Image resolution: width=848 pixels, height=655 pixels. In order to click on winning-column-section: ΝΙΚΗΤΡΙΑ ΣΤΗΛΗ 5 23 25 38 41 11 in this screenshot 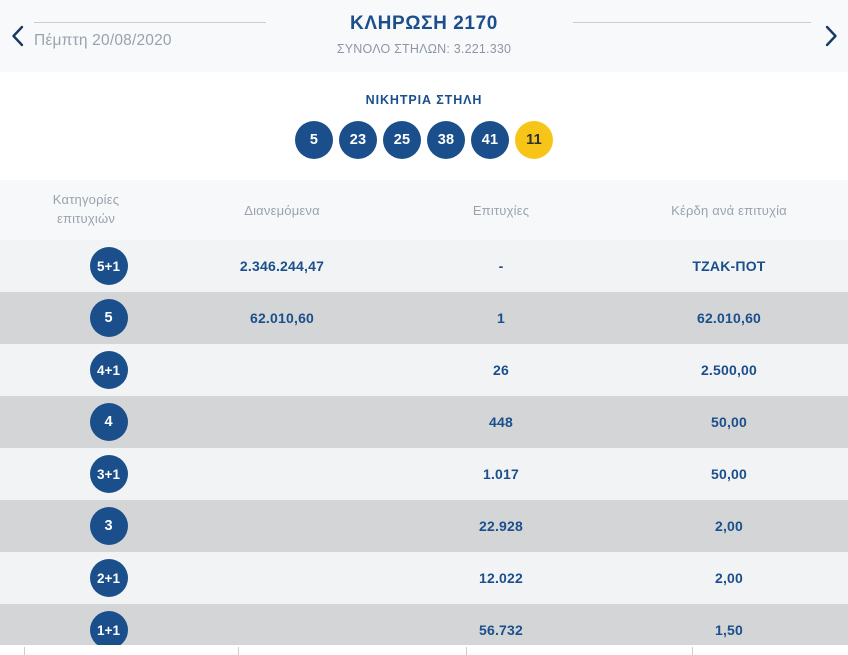, I will do `click(424, 115)`.